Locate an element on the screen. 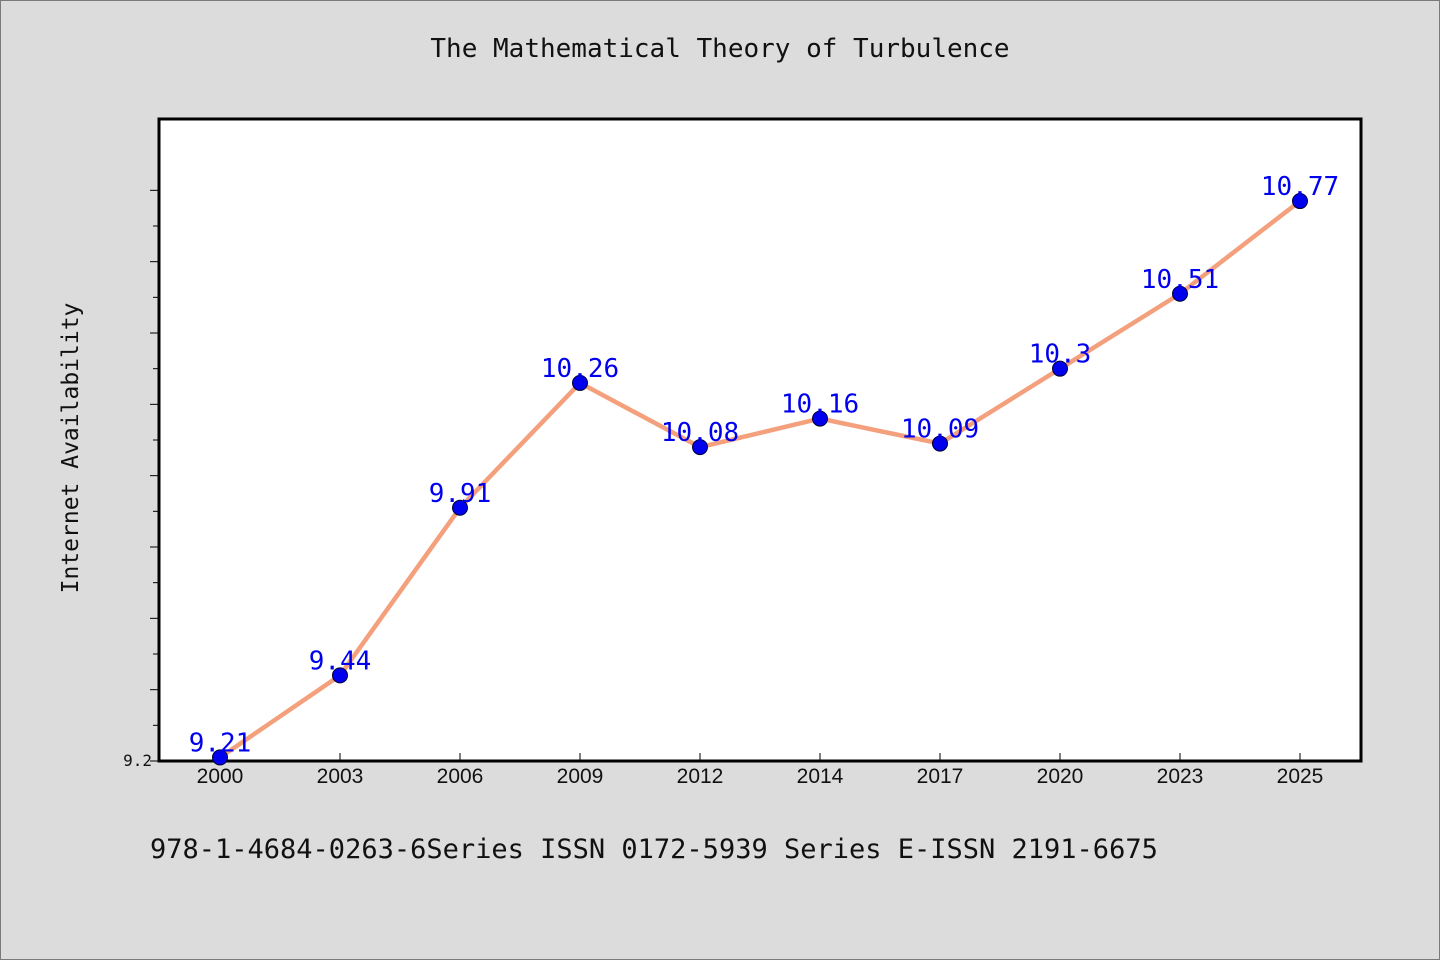 The width and height of the screenshot is (1440, 960). x-tick-label: 2000 is located at coordinates (220, 776).